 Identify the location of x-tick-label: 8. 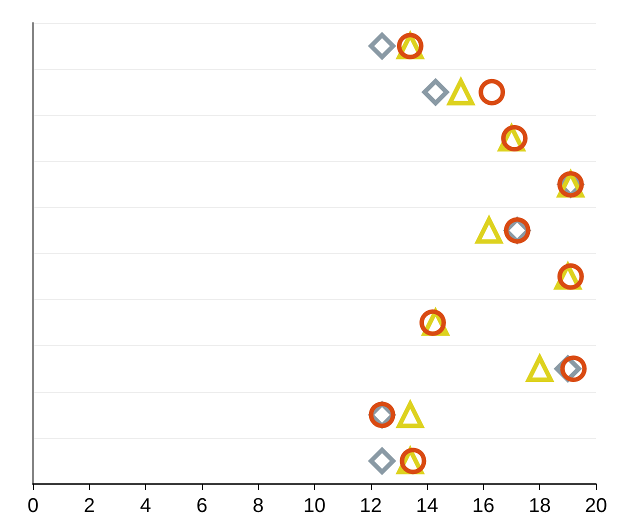
(258, 506).